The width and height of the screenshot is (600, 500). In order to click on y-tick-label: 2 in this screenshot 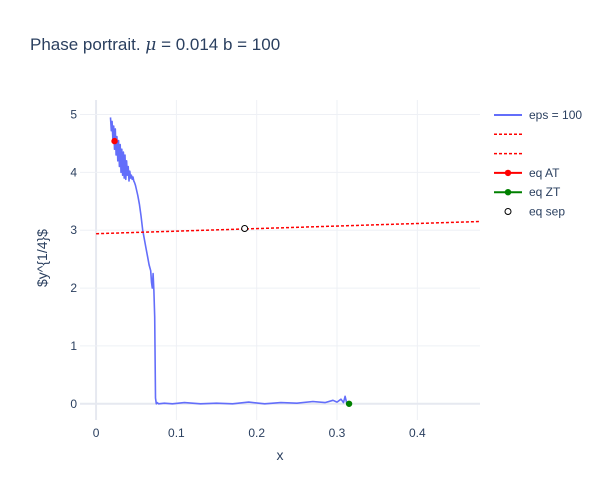, I will do `click(73, 288)`.